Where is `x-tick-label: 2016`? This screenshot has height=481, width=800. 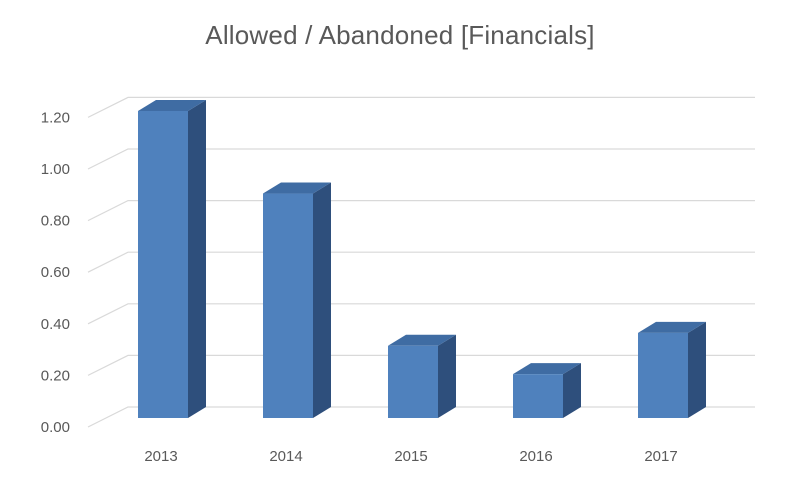
x-tick-label: 2016 is located at coordinates (535, 456).